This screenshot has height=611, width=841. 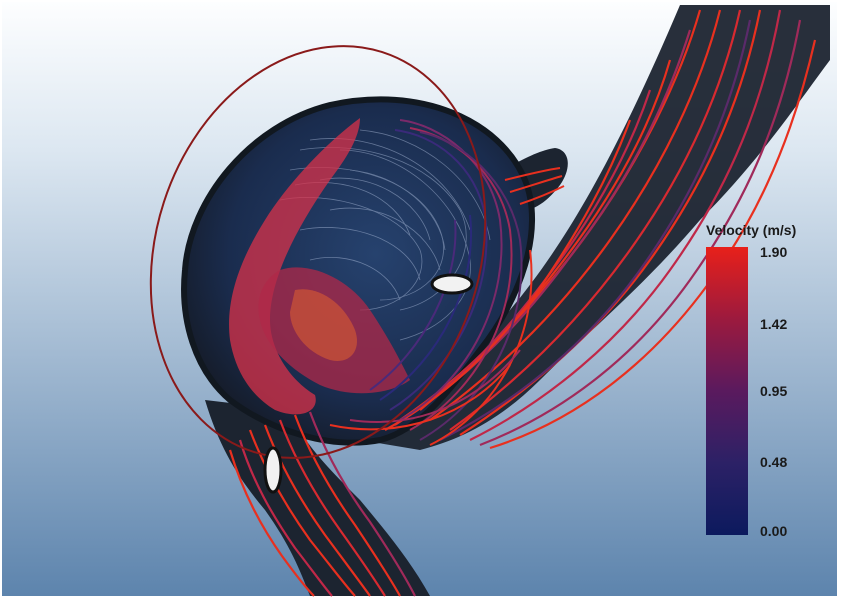 What do you see at coordinates (534, 186) in the screenshot?
I see `side-branch-streamlines` at bounding box center [534, 186].